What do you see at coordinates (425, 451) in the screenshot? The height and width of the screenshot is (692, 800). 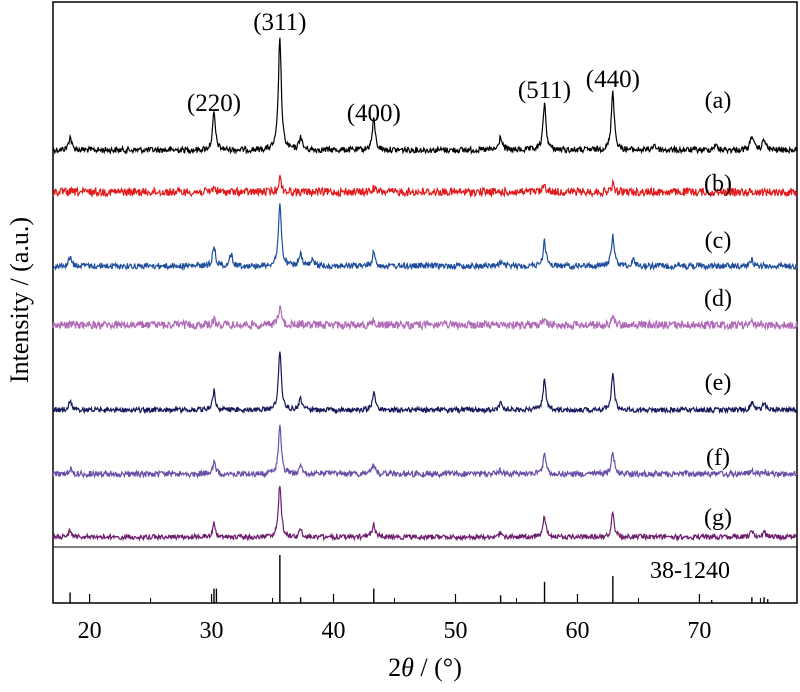 I see `series-line-f` at bounding box center [425, 451].